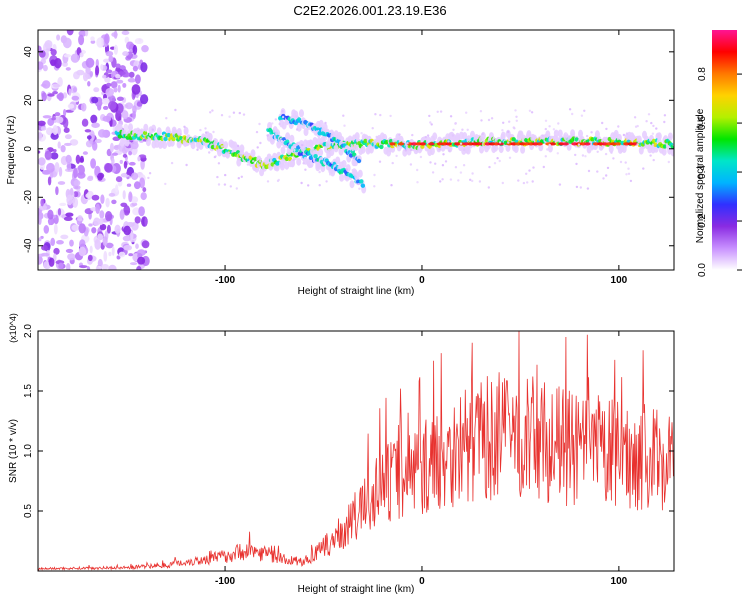 The image size is (750, 600). What do you see at coordinates (702, 172) in the screenshot?
I see `colorbar-tick-label: 0.4` at bounding box center [702, 172].